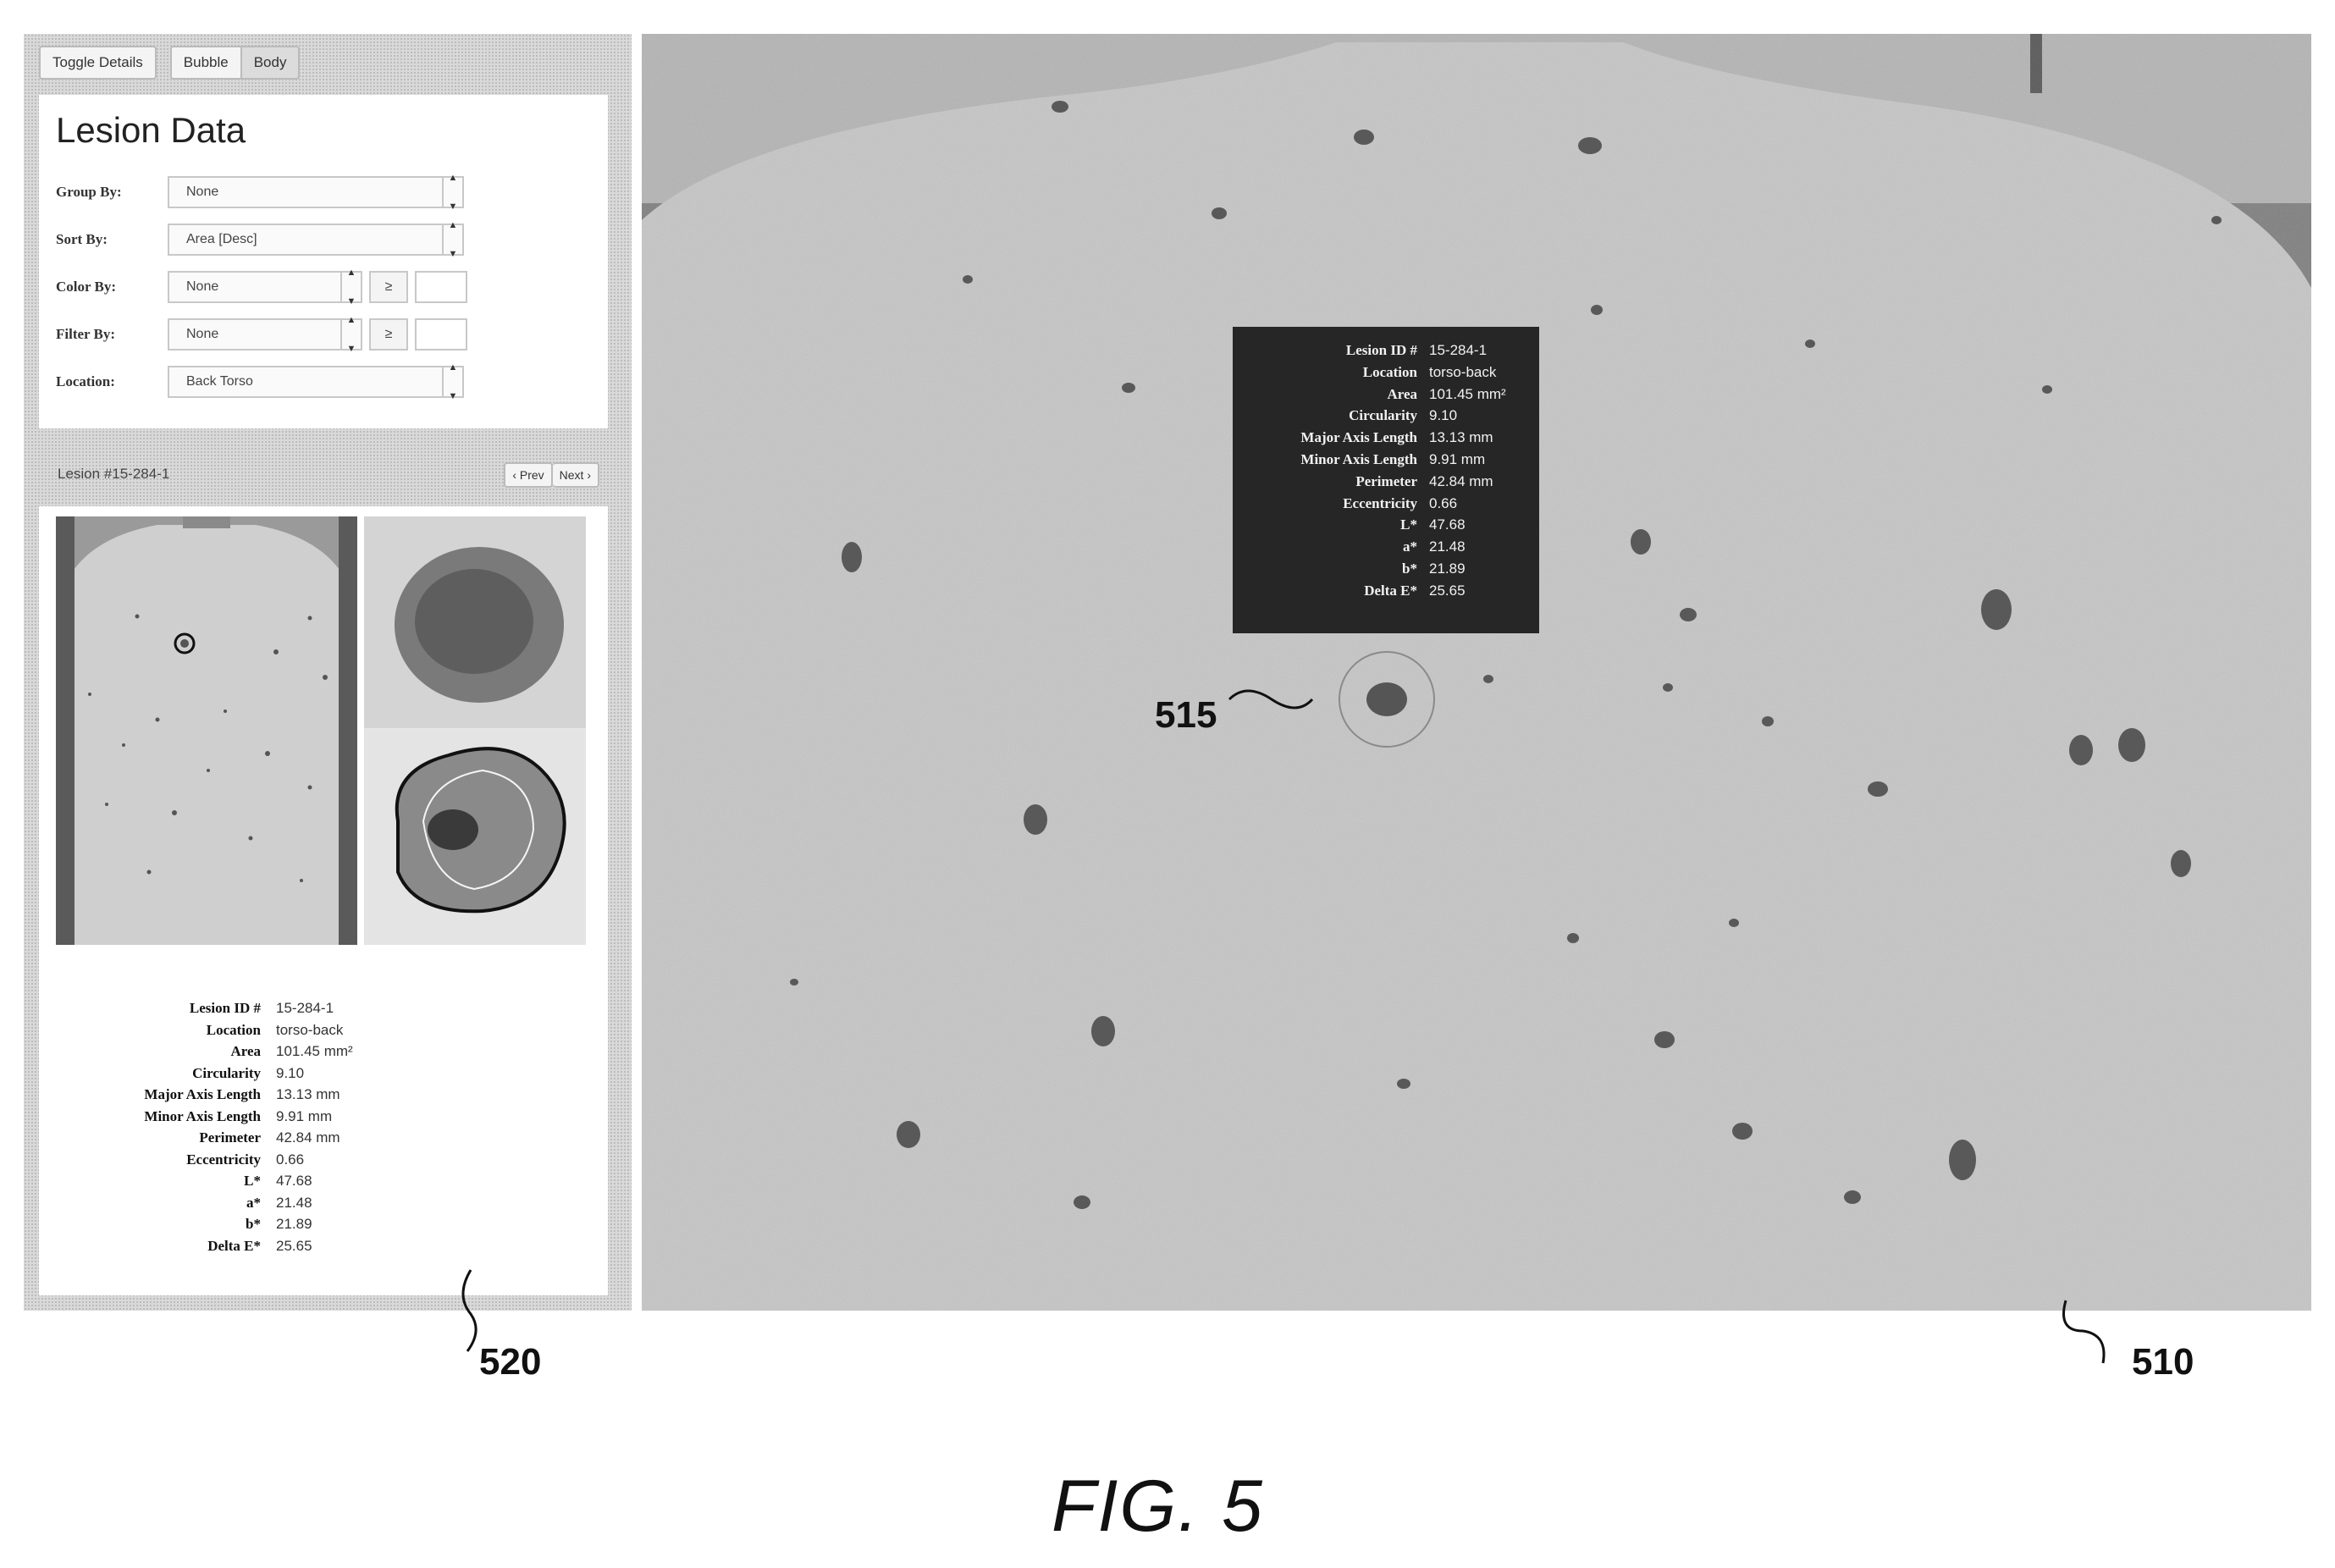 This screenshot has height=1568, width=2335. What do you see at coordinates (1158, 1507) in the screenshot?
I see `figure-caption: FIG. 5` at bounding box center [1158, 1507].